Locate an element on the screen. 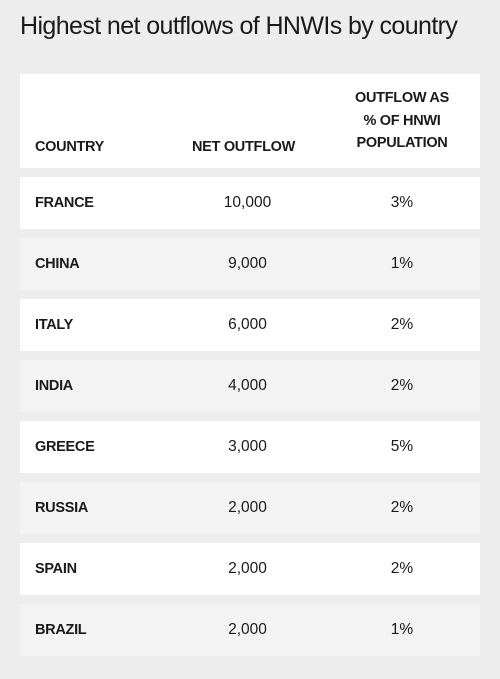 The height and width of the screenshot is (679, 500). cell-country: INDIA is located at coordinates (54, 386).